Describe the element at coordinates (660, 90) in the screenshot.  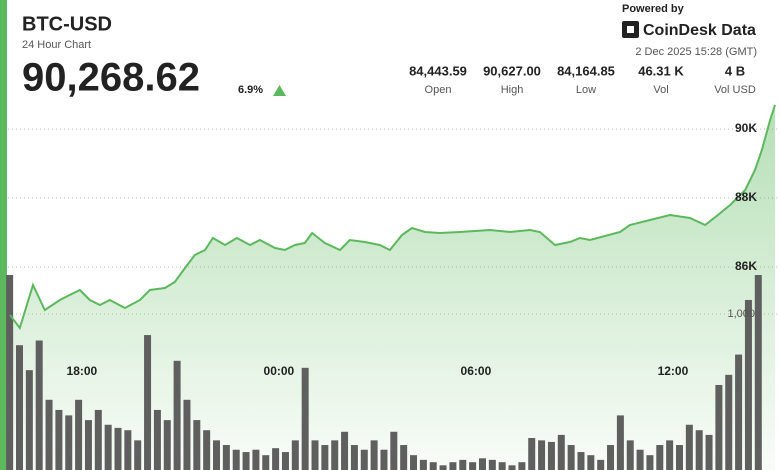
I see `stat-label: Vol` at that location.